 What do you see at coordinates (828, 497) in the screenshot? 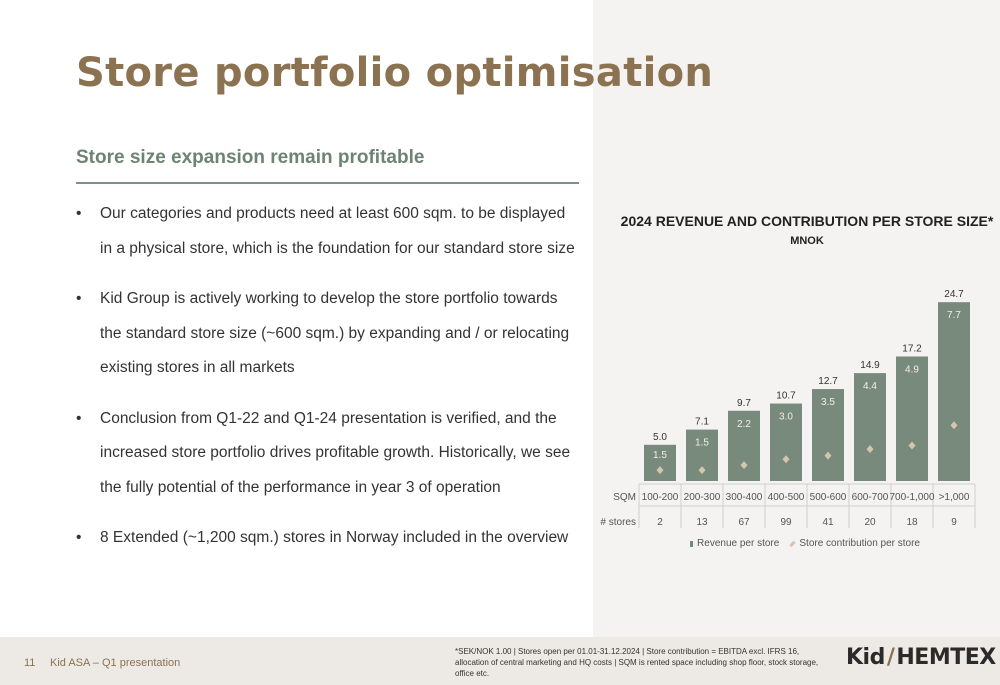
I see `sqm-tick-label: 500-600` at bounding box center [828, 497].